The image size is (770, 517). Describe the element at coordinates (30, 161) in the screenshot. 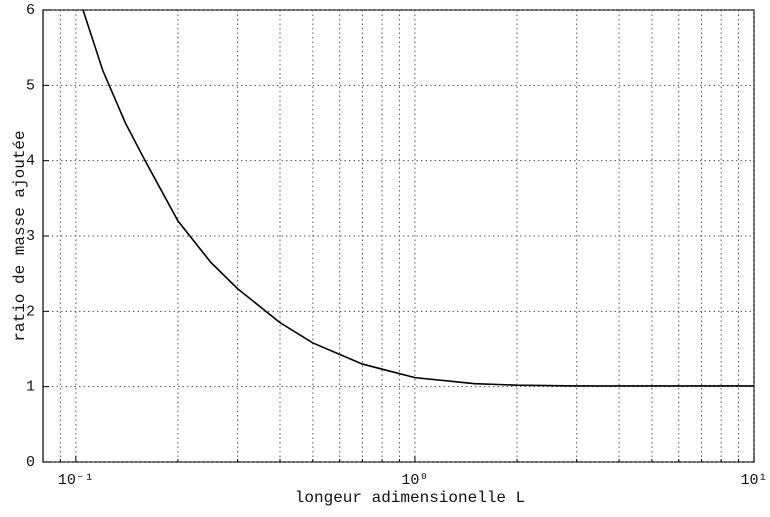

I see `y-tick-label: 4` at that location.